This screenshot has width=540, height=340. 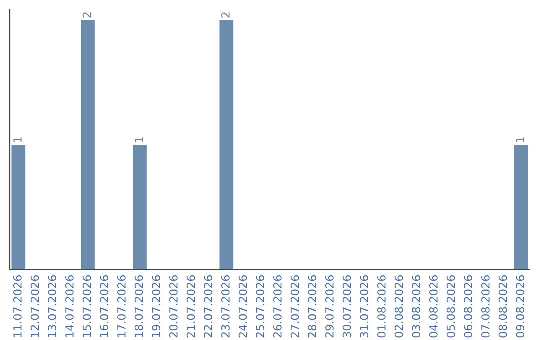 What do you see at coordinates (433, 307) in the screenshot?
I see `x-tick-label: 04.08.2026` at bounding box center [433, 307].